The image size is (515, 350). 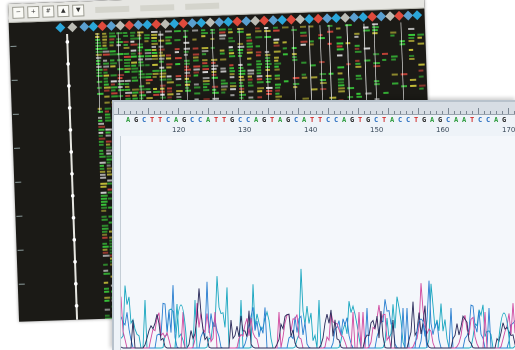 What do you see at coordinates (496, 120) in the screenshot?
I see `base-call: A` at bounding box center [496, 120].